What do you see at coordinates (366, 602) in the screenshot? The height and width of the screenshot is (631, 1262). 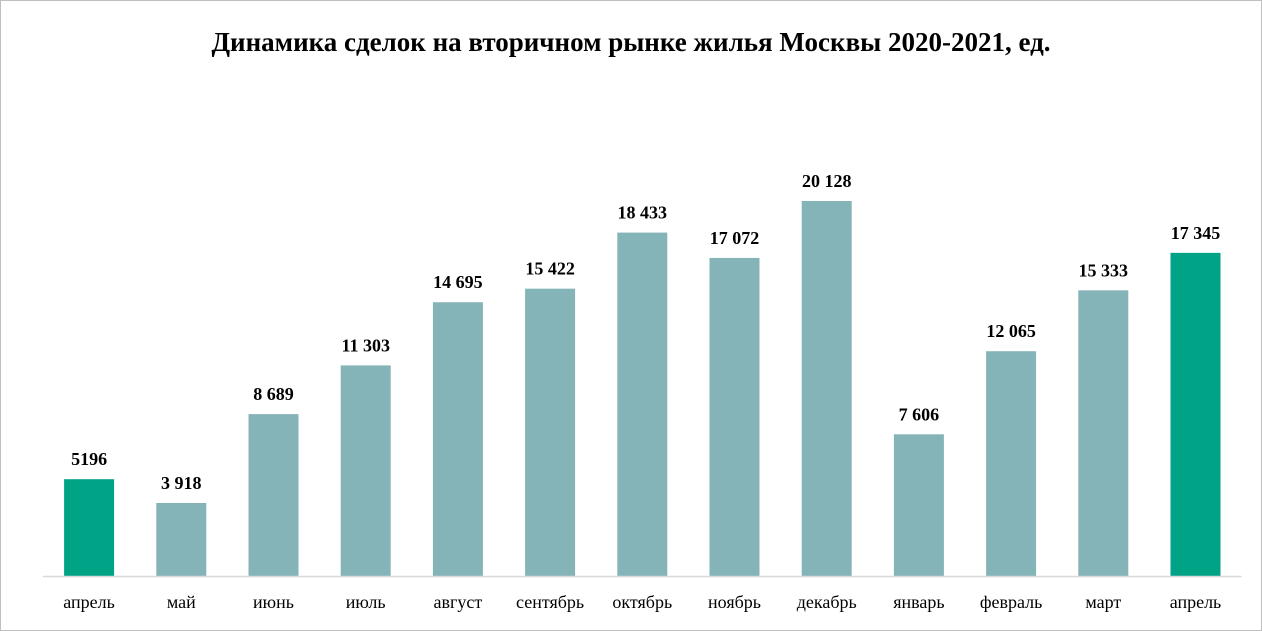 I see `category-label-3: июль` at bounding box center [366, 602].